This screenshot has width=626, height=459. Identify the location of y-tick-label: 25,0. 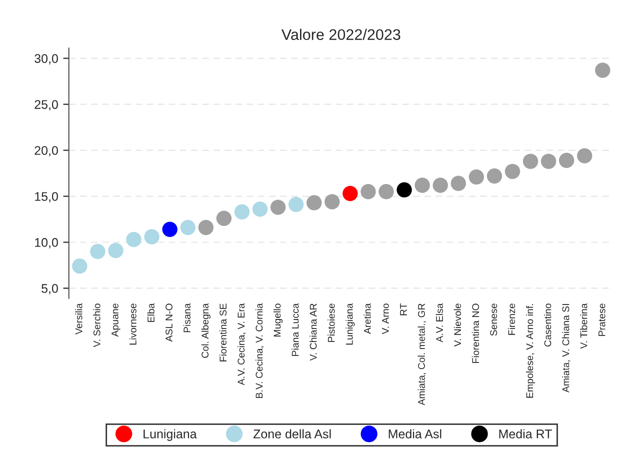
(46, 105).